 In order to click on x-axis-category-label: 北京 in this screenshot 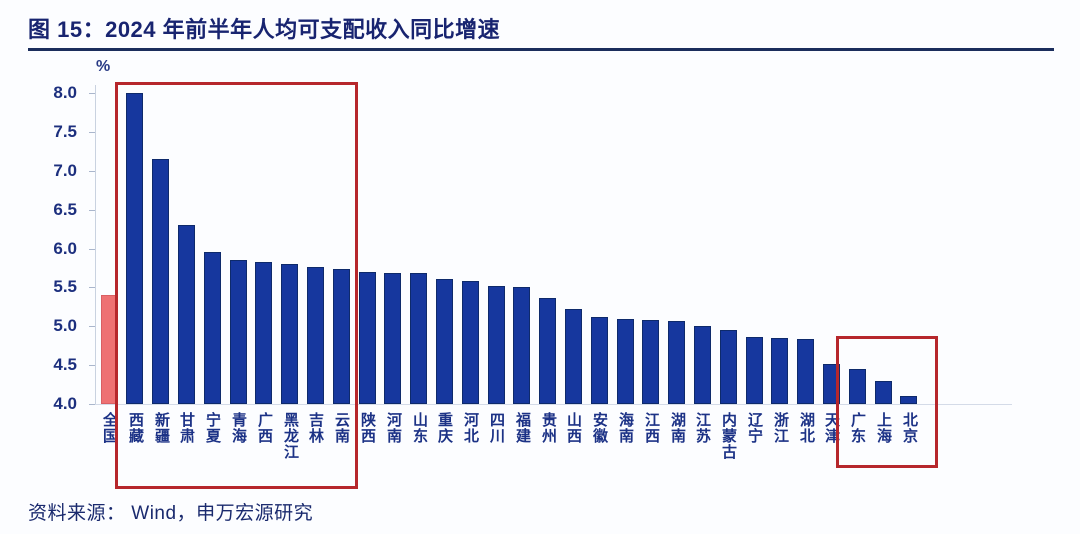, I will do `click(909, 428)`.